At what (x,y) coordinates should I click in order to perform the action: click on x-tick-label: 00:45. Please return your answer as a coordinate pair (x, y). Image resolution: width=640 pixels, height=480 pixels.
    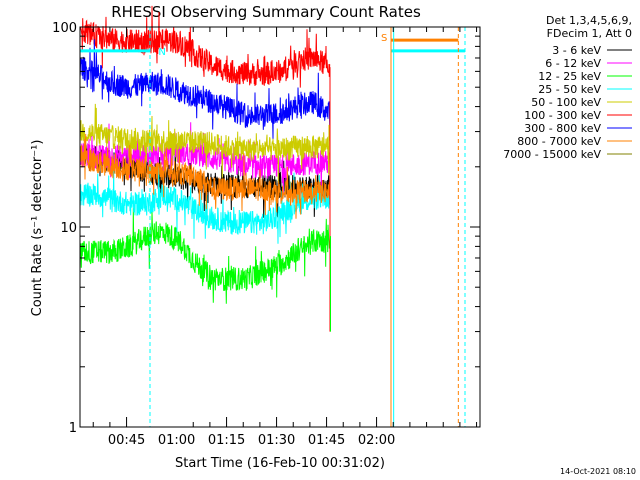
    Looking at the image, I should click on (126, 440).